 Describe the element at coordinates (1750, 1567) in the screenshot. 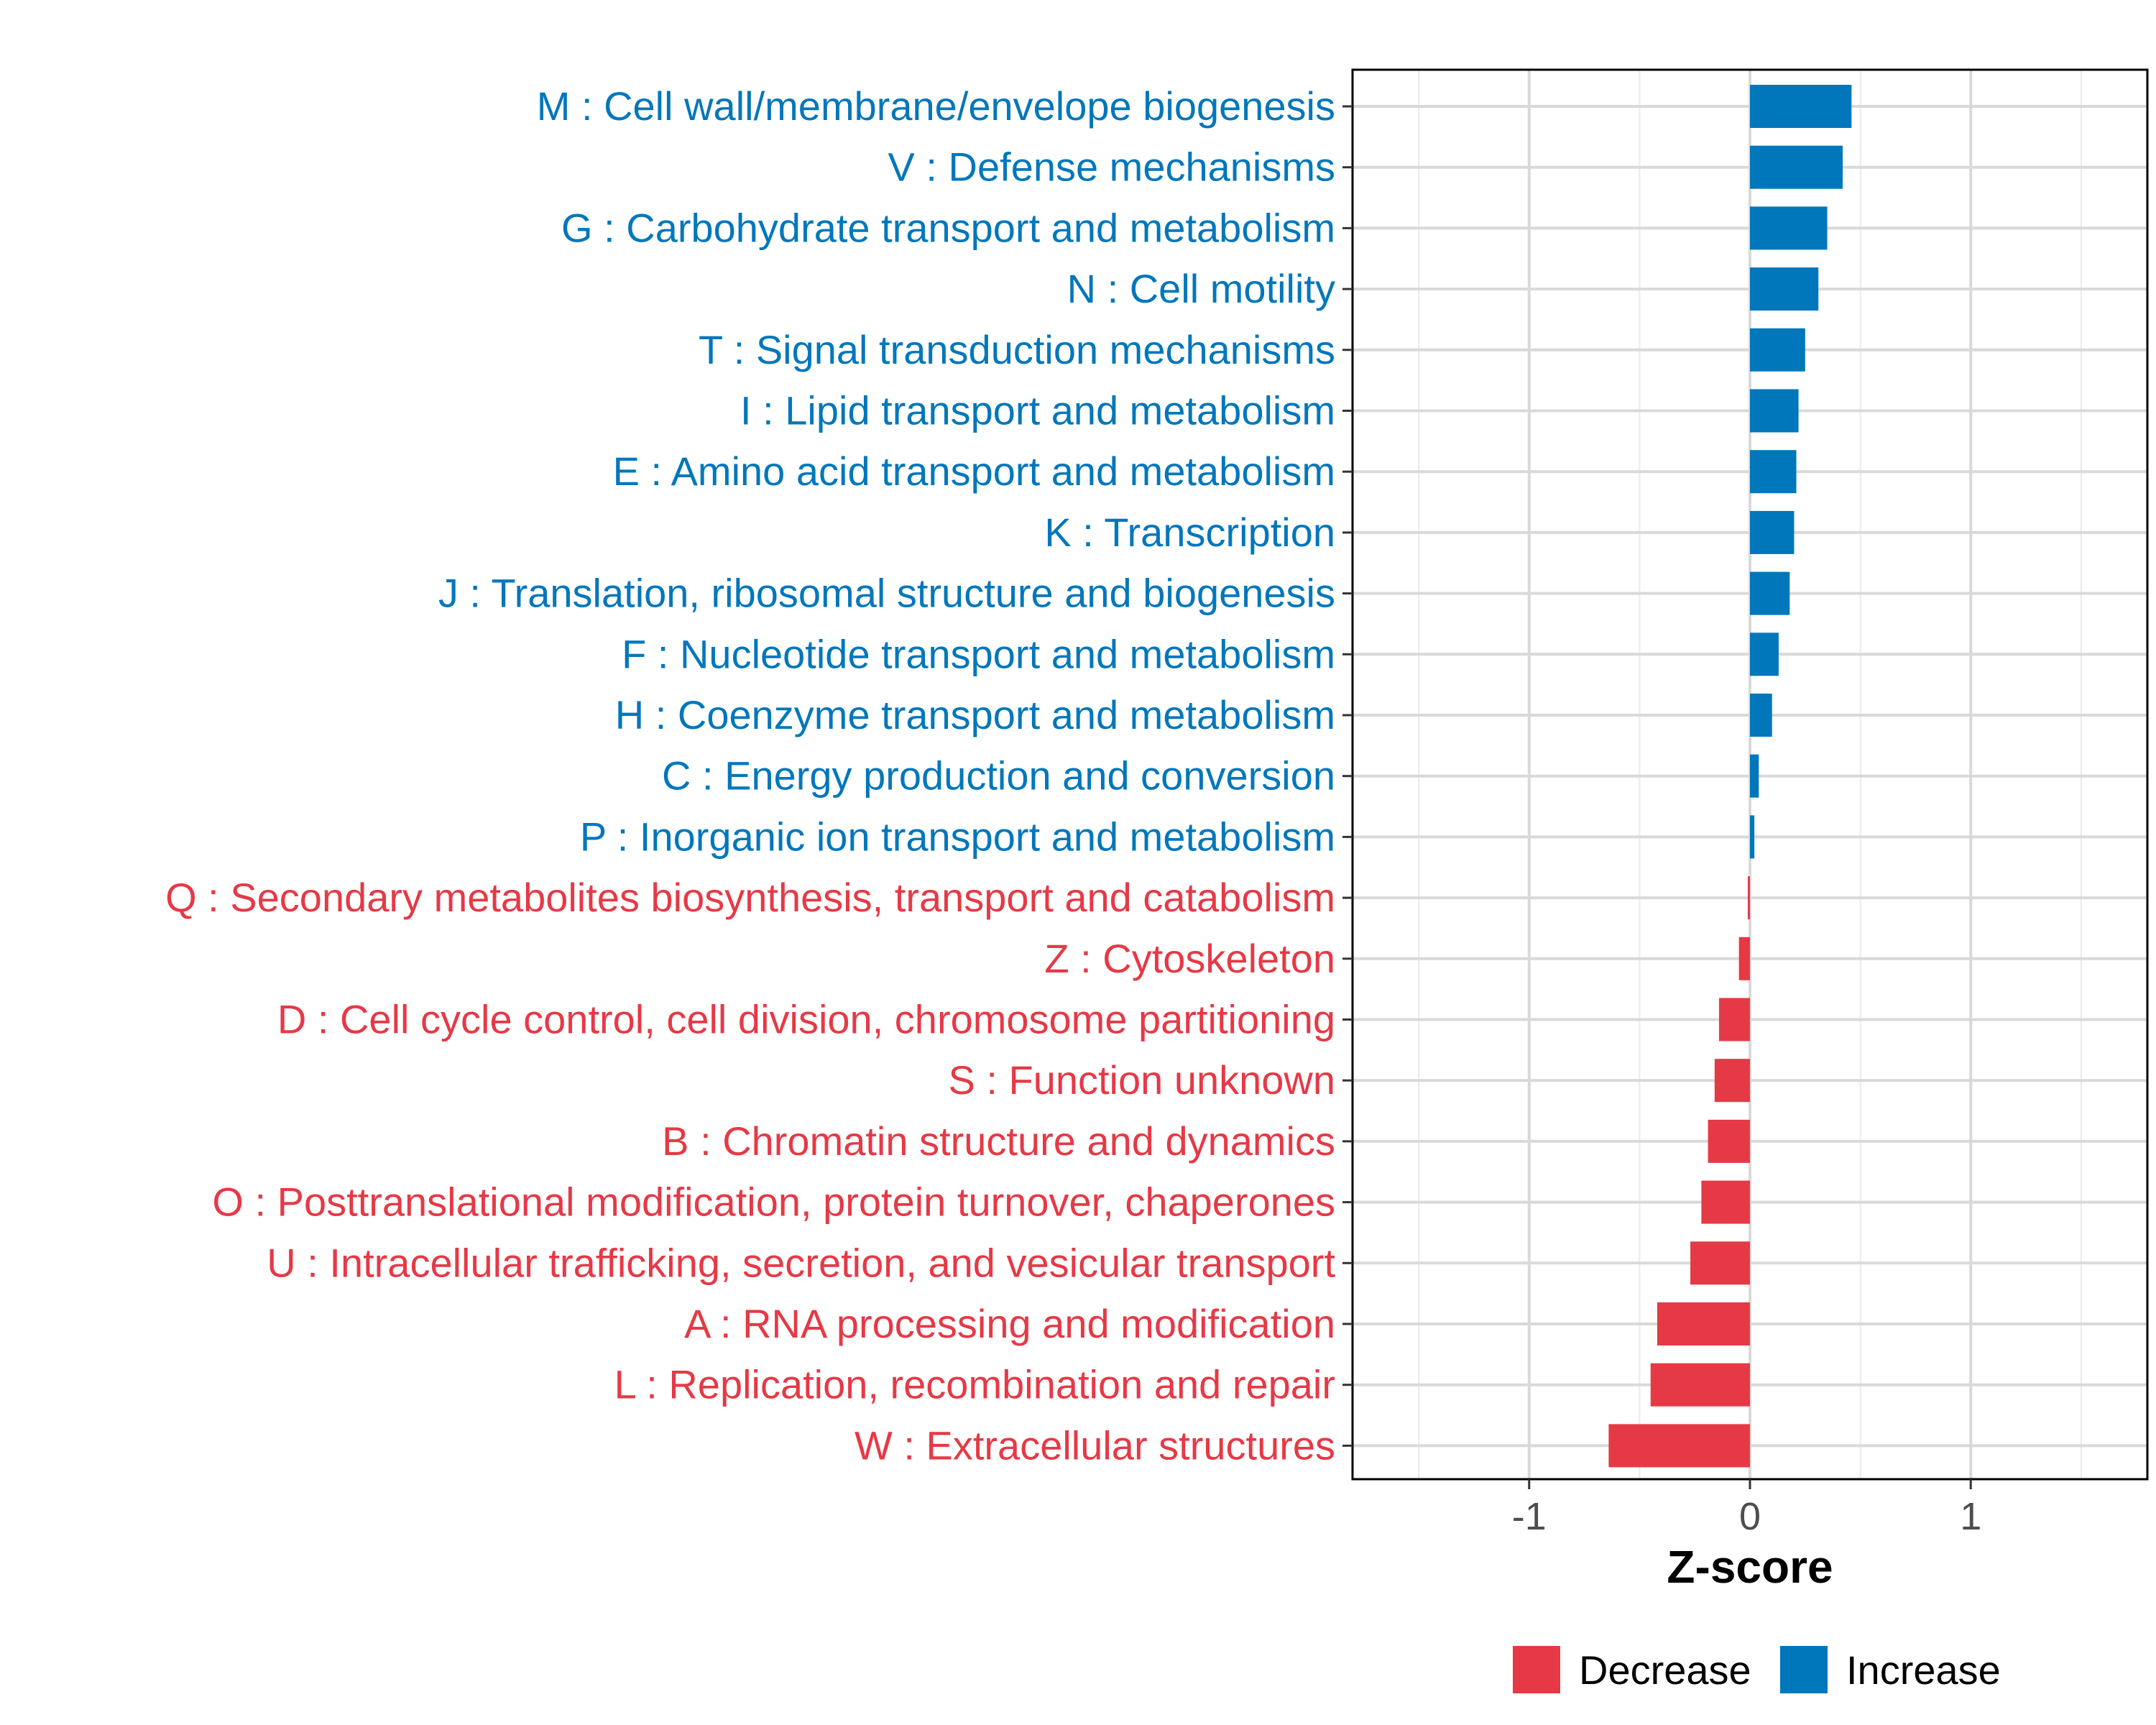

I see `x-axis-title: Z-score` at that location.